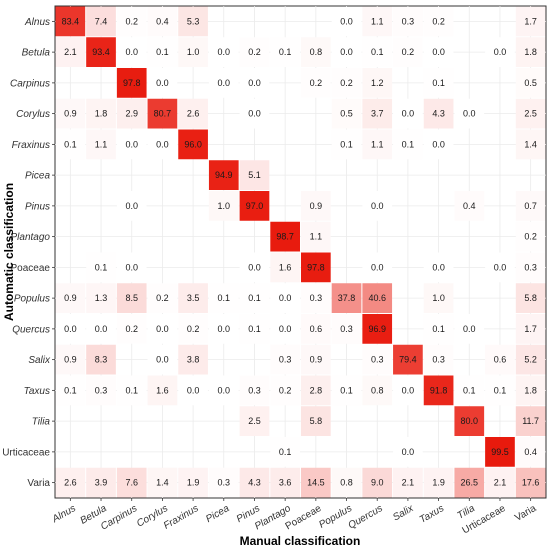  What do you see at coordinates (316, 329) in the screenshot?
I see `cell-value-label: 0.6` at bounding box center [316, 329].